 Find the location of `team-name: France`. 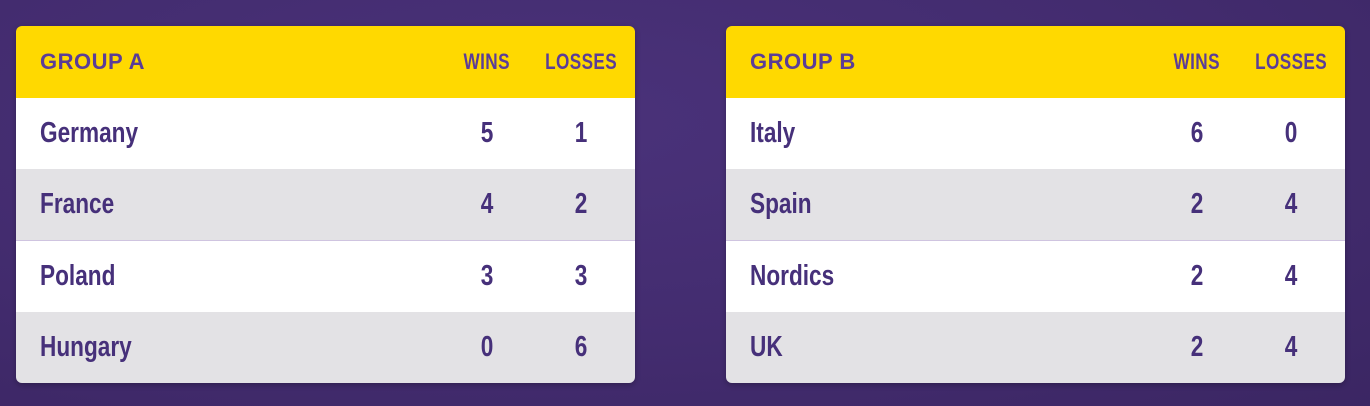

team-name: France is located at coordinates (77, 204).